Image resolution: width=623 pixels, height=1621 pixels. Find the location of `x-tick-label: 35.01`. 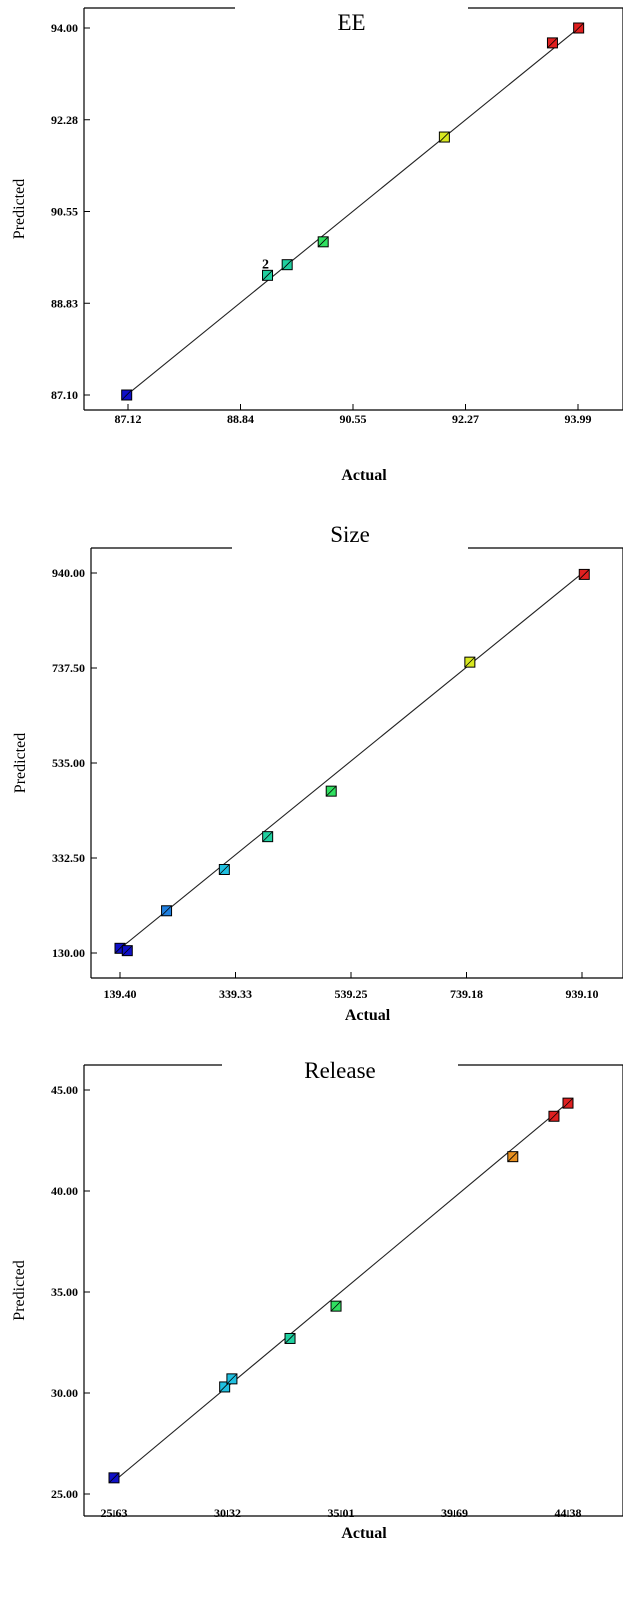

x-tick-label: 35.01 is located at coordinates (341, 1513).